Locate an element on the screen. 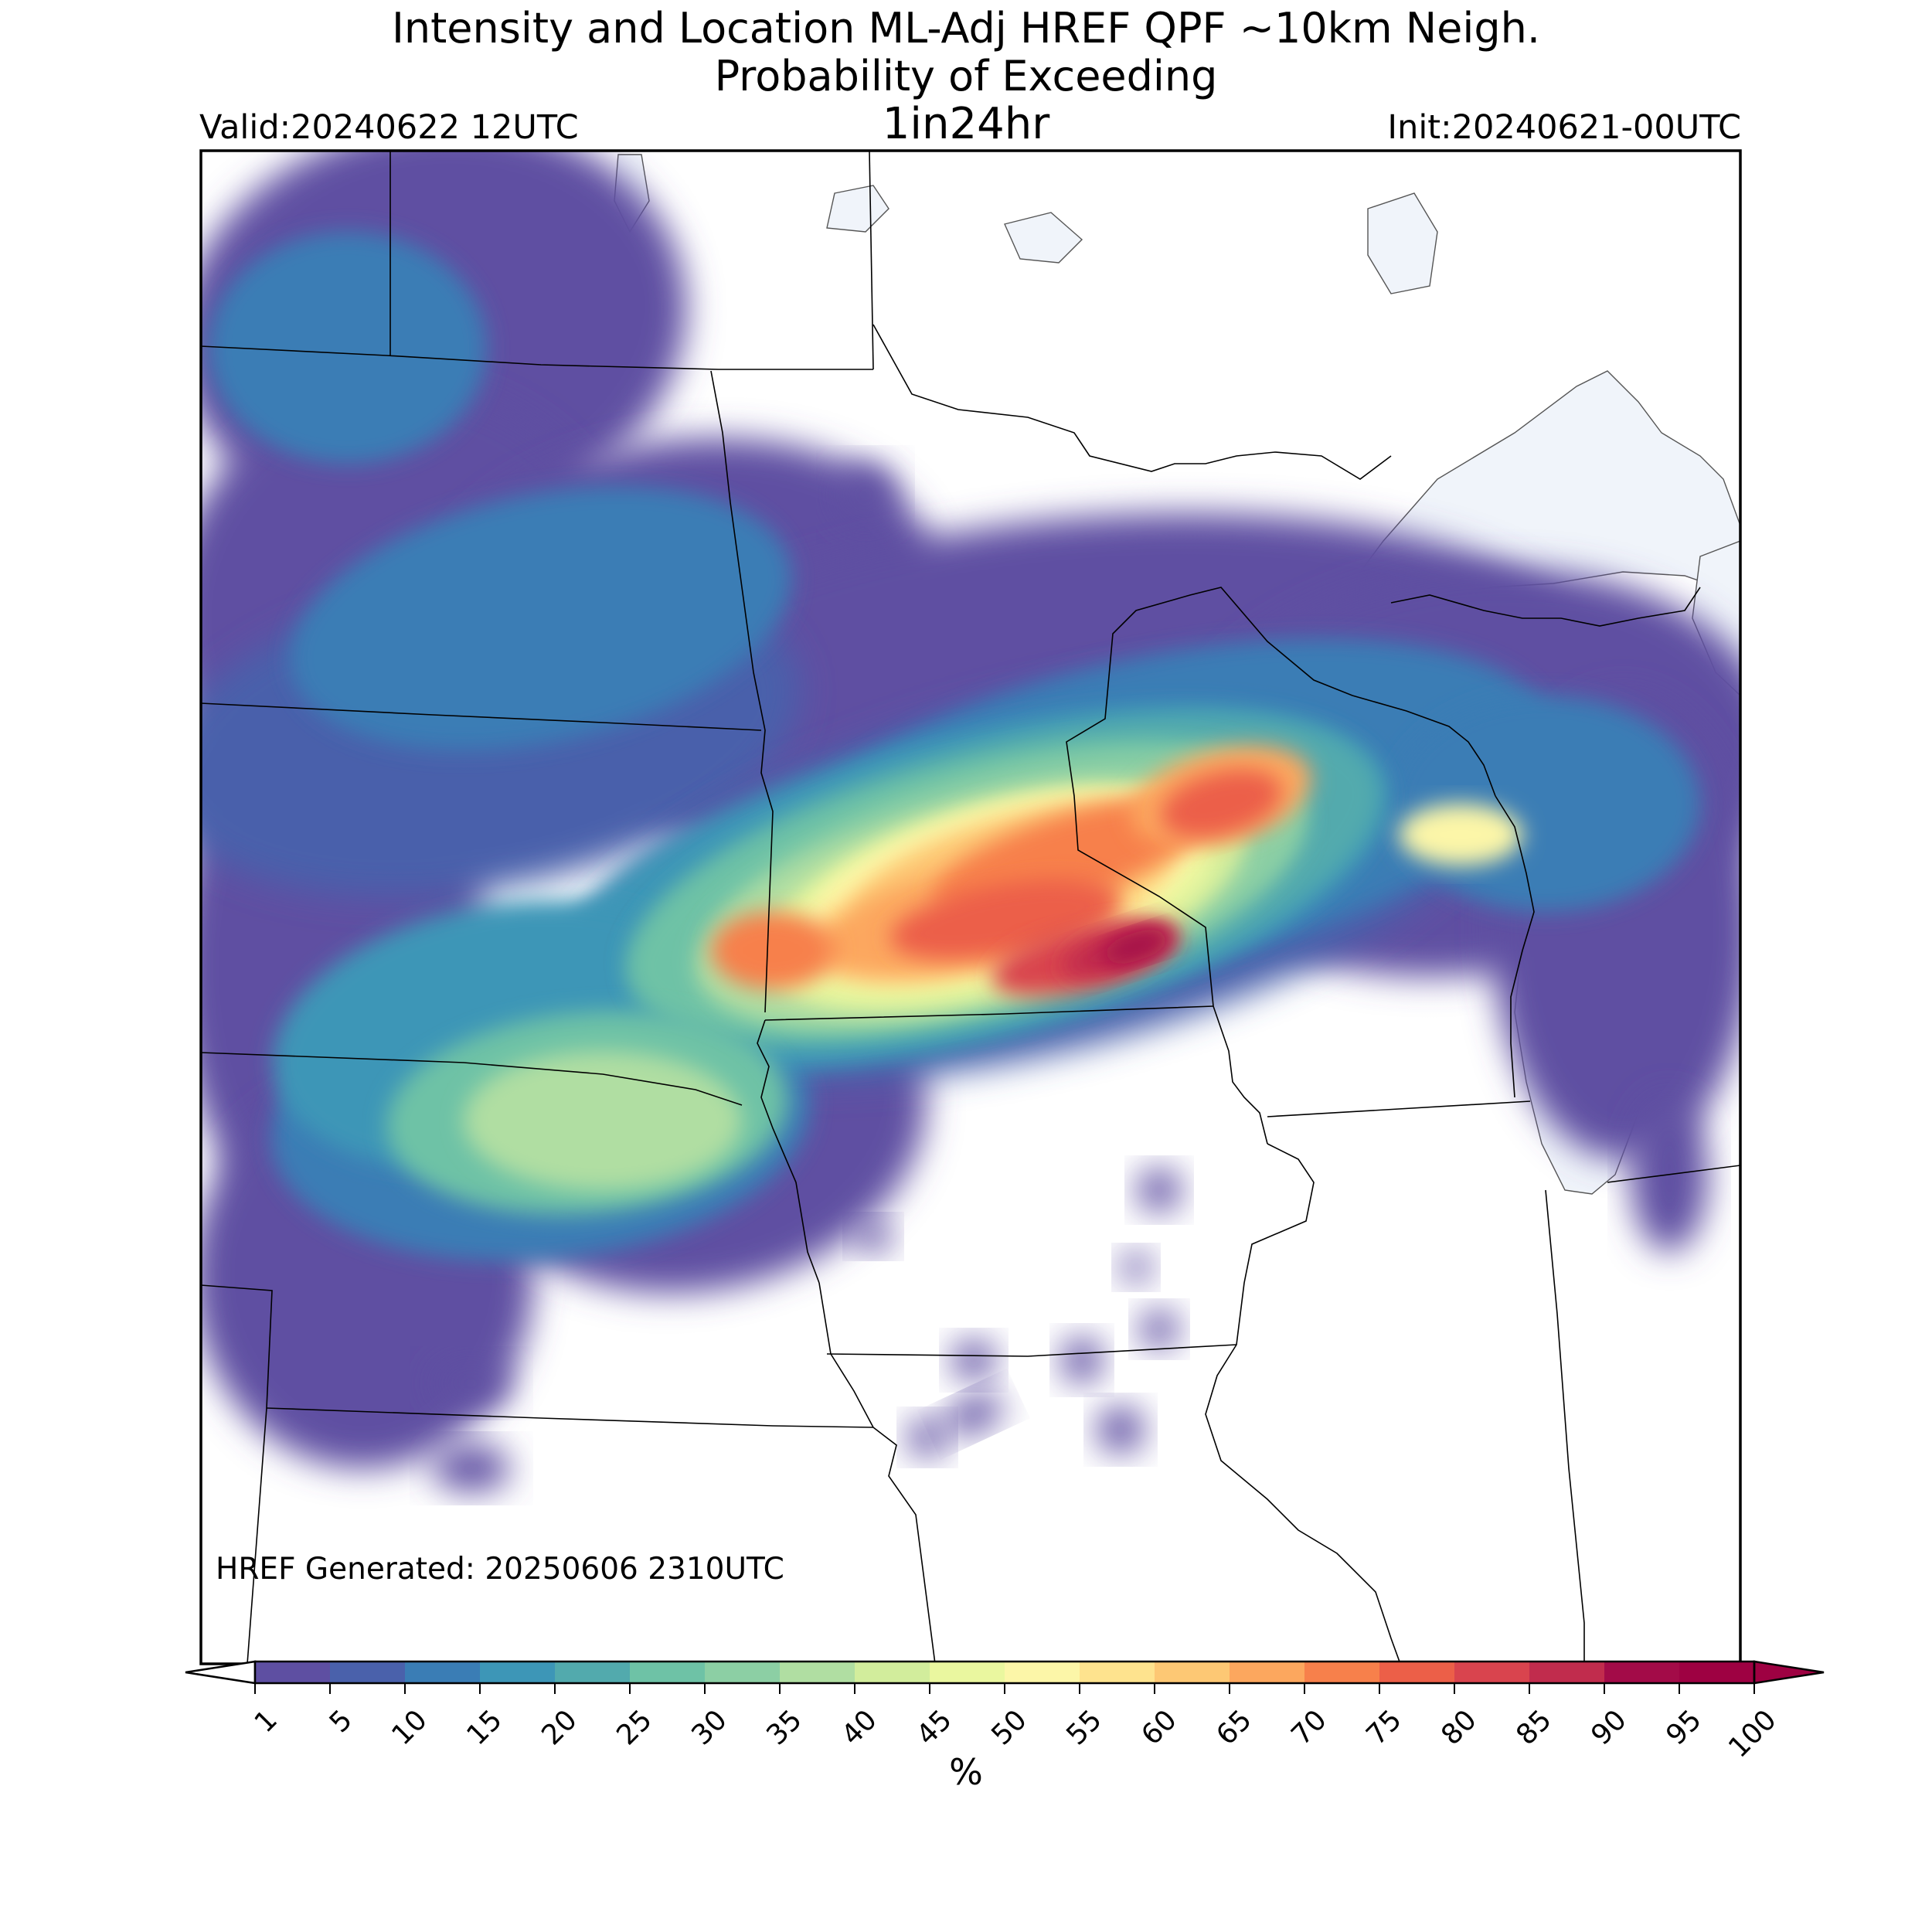 The height and width of the screenshot is (1932, 1932). border-sd-ne is located at coordinates (472, 1079).